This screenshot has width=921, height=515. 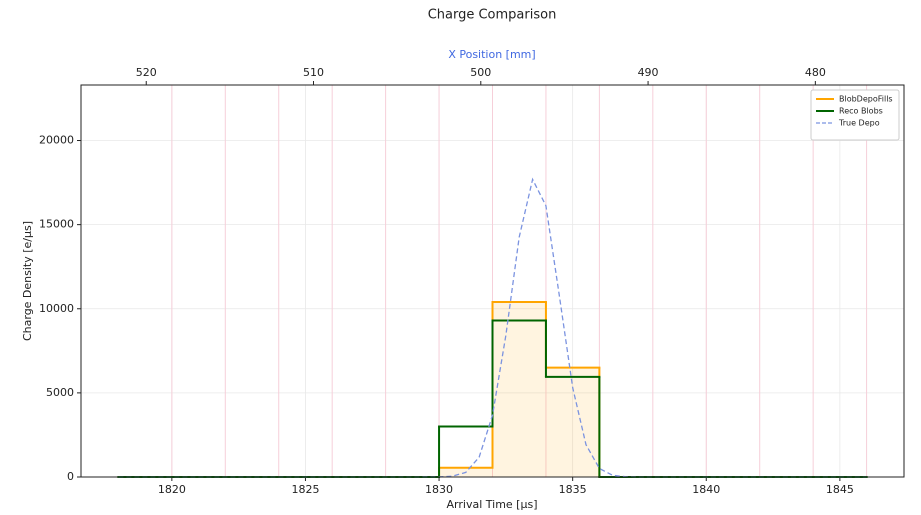 What do you see at coordinates (60, 392) in the screenshot?
I see `y-tick-label: 5000` at bounding box center [60, 392].